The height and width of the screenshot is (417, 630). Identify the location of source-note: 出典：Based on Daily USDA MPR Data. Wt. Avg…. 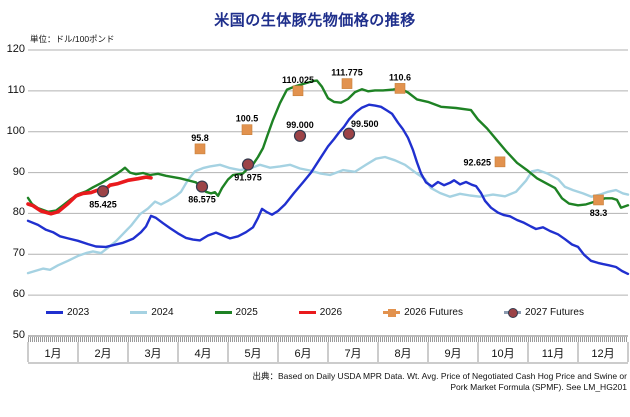
(347, 382).